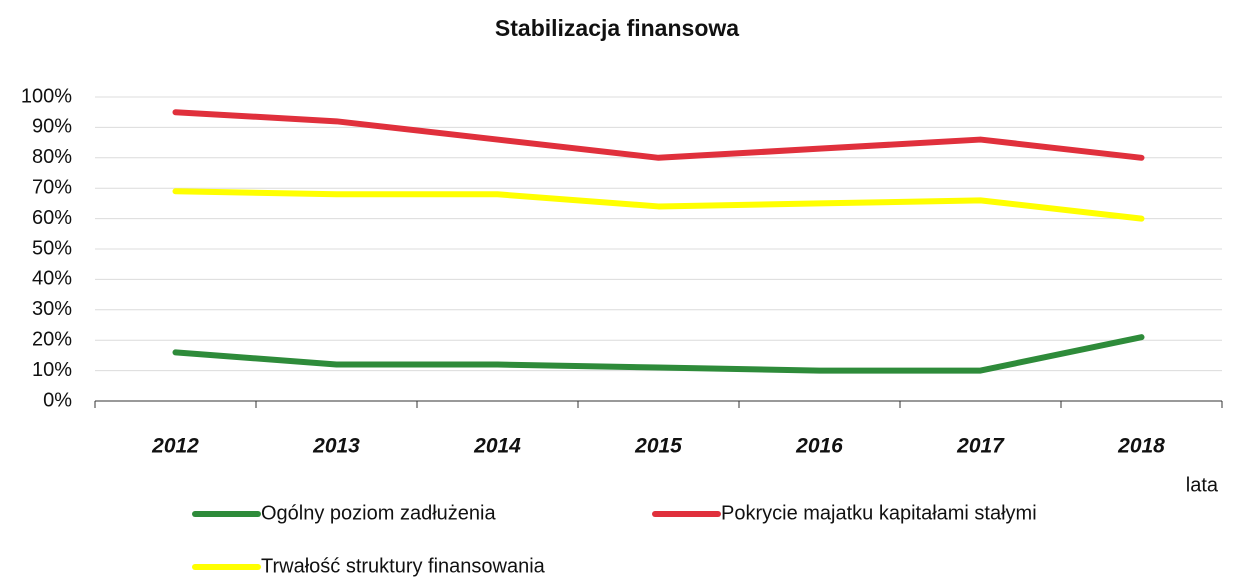  Describe the element at coordinates (497, 446) in the screenshot. I see `x-tick-label: 2014` at that location.